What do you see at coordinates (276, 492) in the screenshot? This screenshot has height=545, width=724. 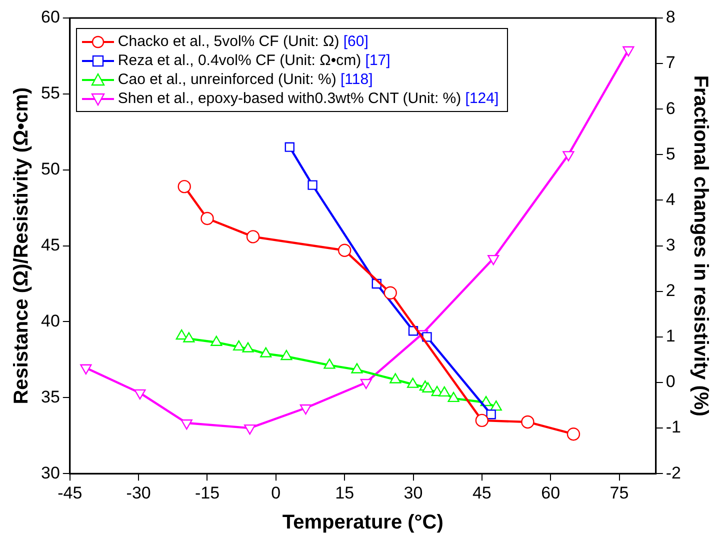 I see `x-tick-label: 0` at bounding box center [276, 492].